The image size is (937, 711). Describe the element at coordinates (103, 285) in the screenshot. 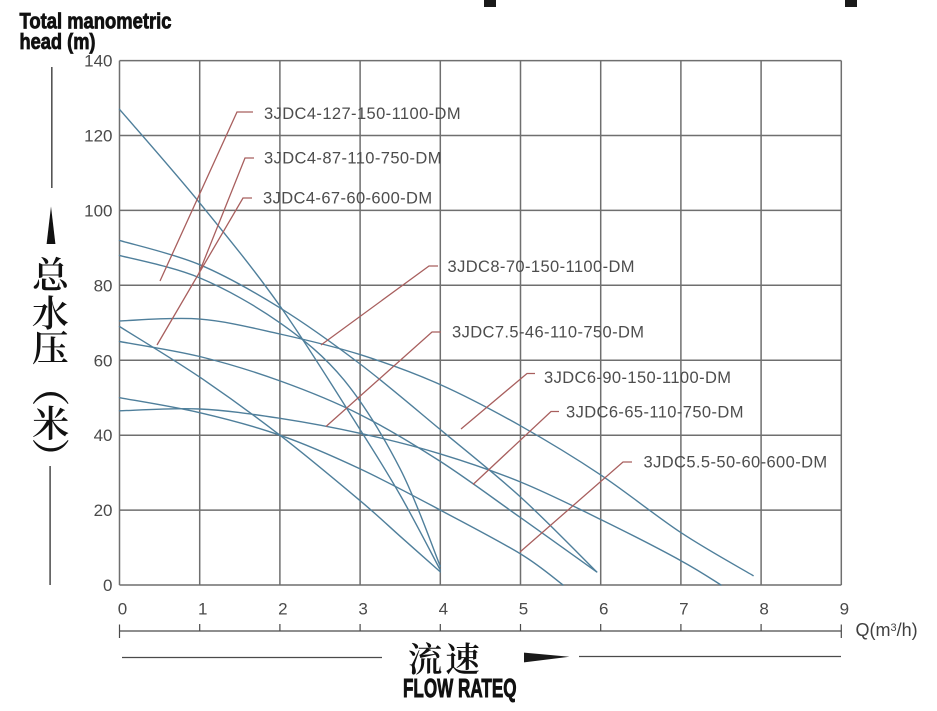

I see `svg-text: 80` at that location.